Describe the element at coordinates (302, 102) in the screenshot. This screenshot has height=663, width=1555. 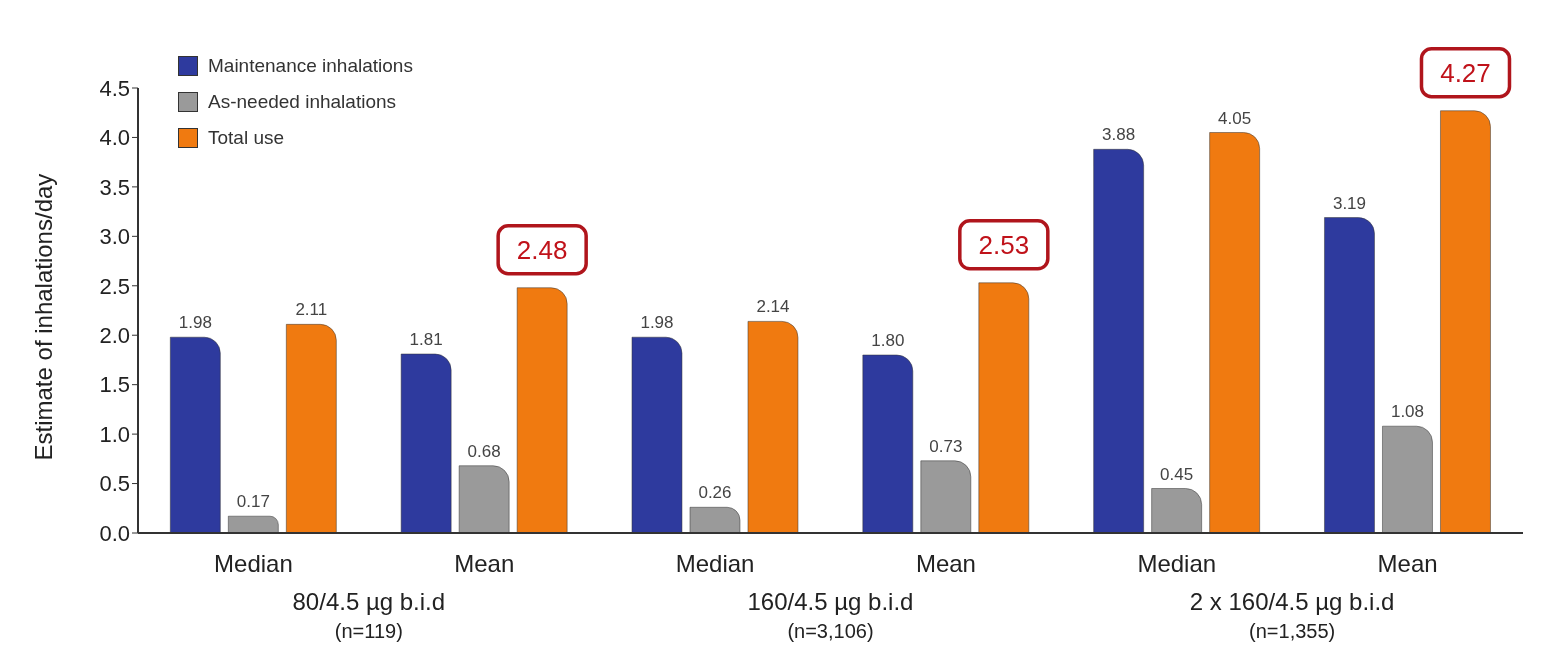
I see `legend-label: As-needed inhalations` at that location.